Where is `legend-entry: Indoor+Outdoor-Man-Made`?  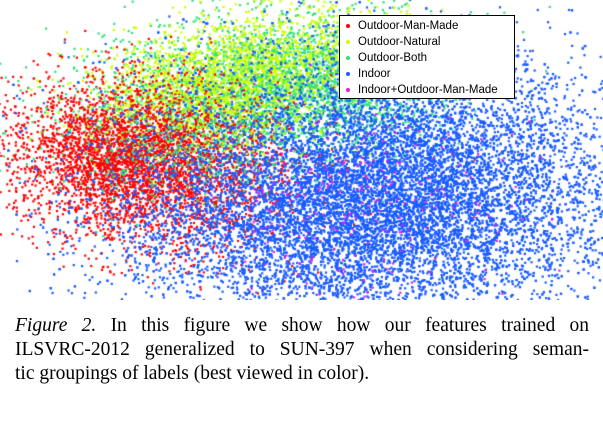
legend-entry: Indoor+Outdoor-Man-Made is located at coordinates (430, 90).